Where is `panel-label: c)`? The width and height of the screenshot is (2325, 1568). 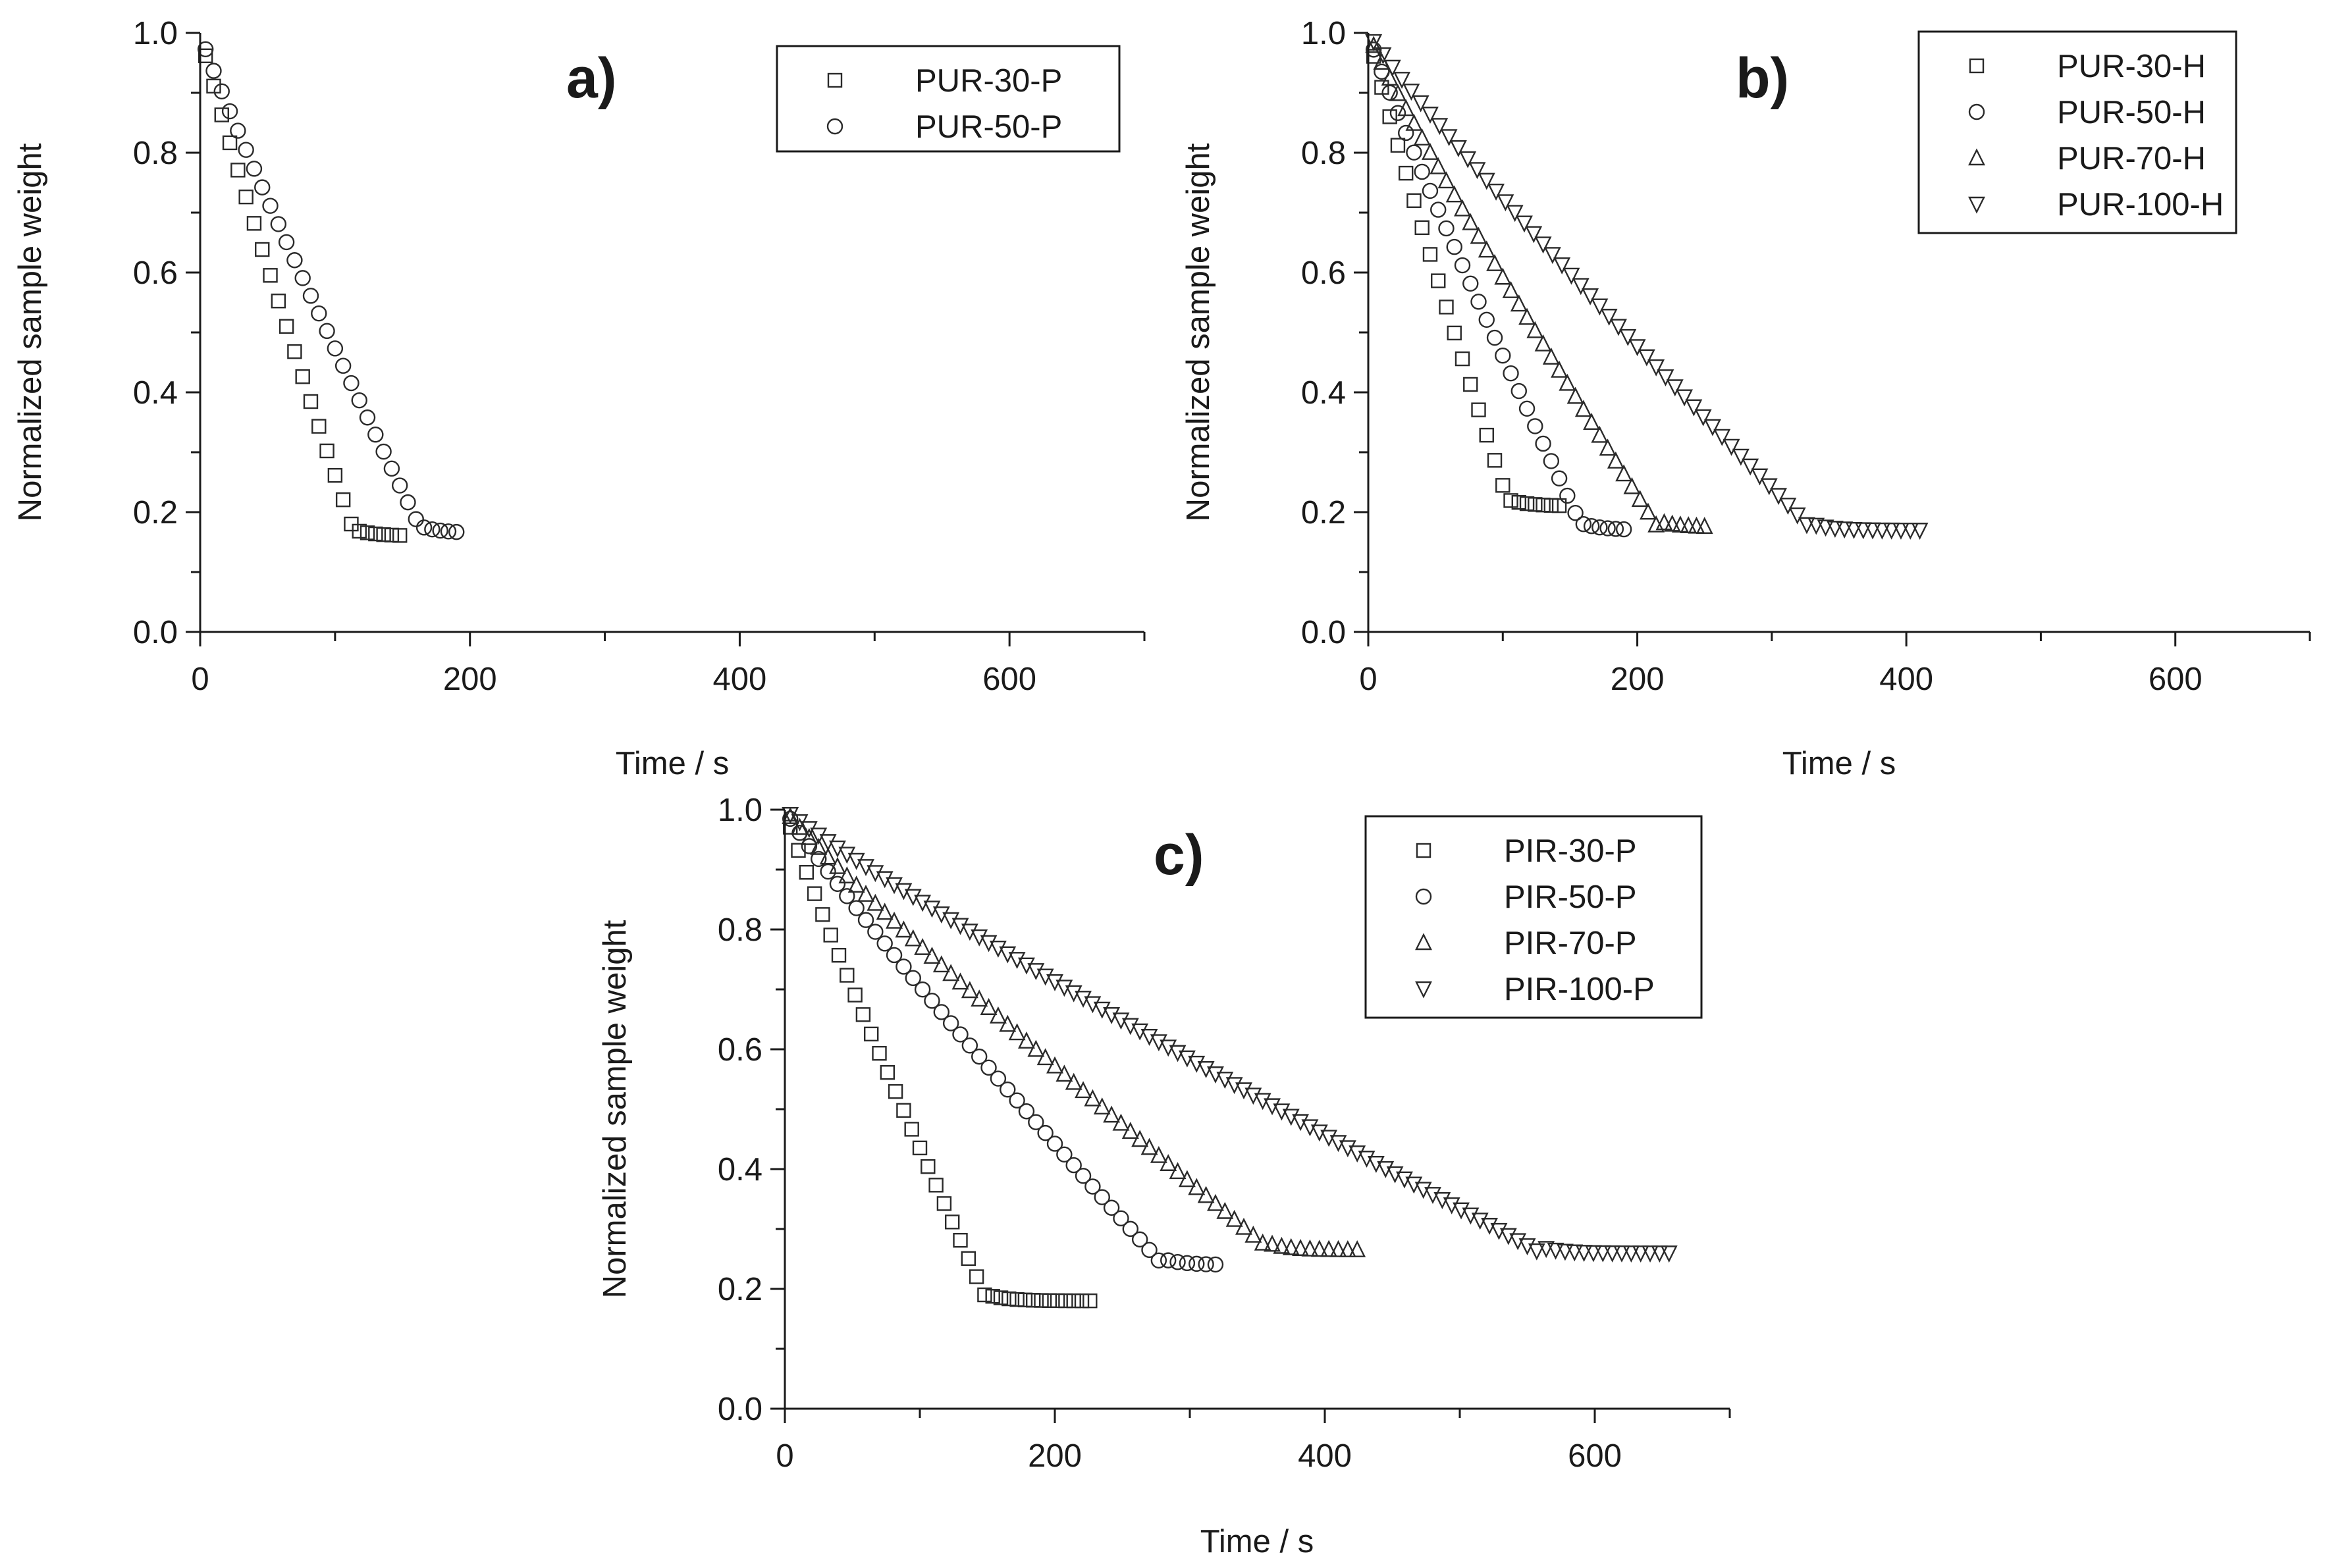 panel-label: c) is located at coordinates (1179, 855).